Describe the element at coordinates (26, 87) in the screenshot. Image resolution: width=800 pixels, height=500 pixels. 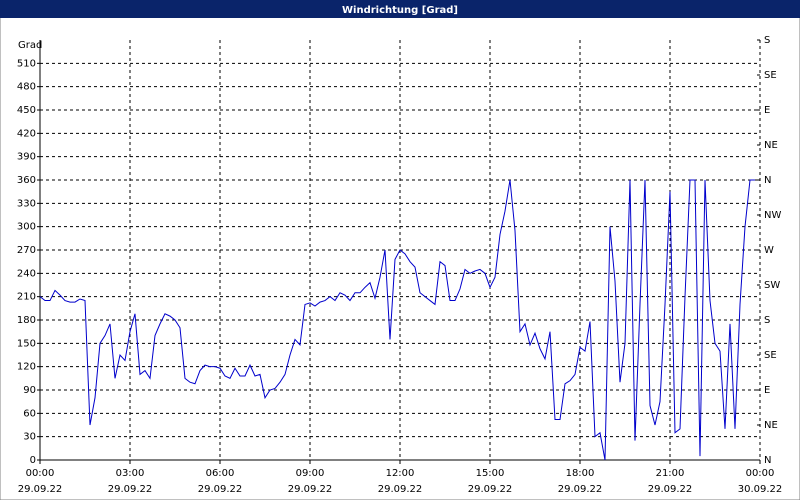
I see `y-tick-label: 480` at that location.